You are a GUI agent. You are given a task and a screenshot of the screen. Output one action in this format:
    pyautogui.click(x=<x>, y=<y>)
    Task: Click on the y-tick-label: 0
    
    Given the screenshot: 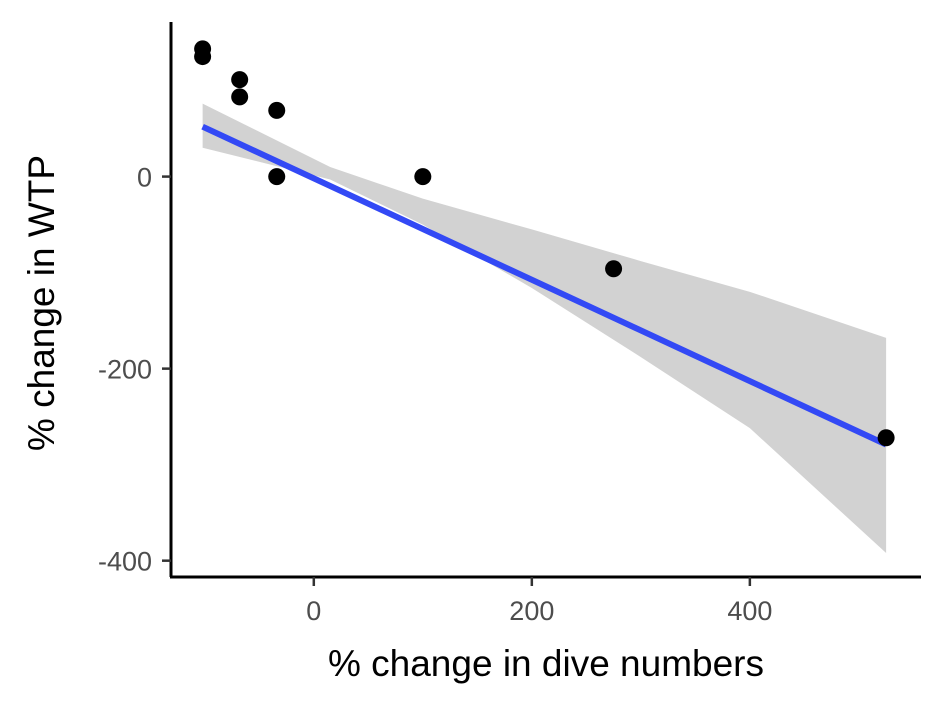 What is the action you would take?
    pyautogui.click(x=144, y=178)
    